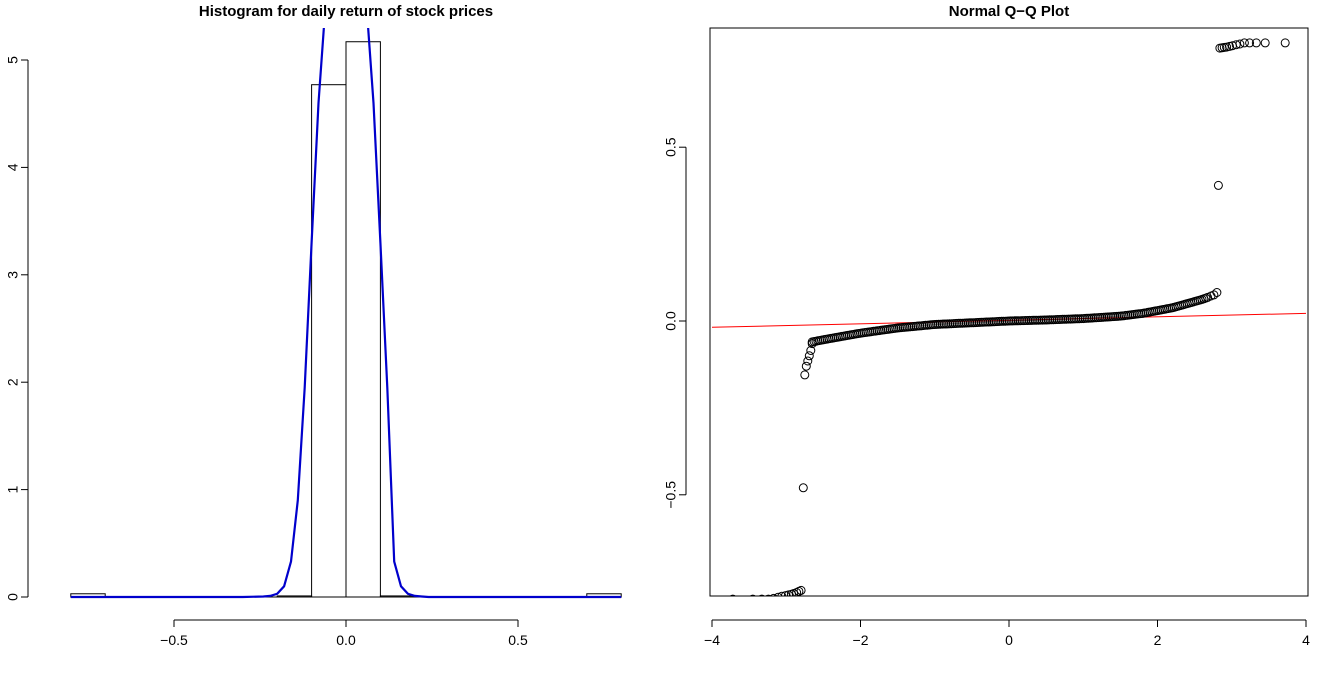  Describe the element at coordinates (13, 489) in the screenshot. I see `histogram-y-tick-label: 1` at that location.